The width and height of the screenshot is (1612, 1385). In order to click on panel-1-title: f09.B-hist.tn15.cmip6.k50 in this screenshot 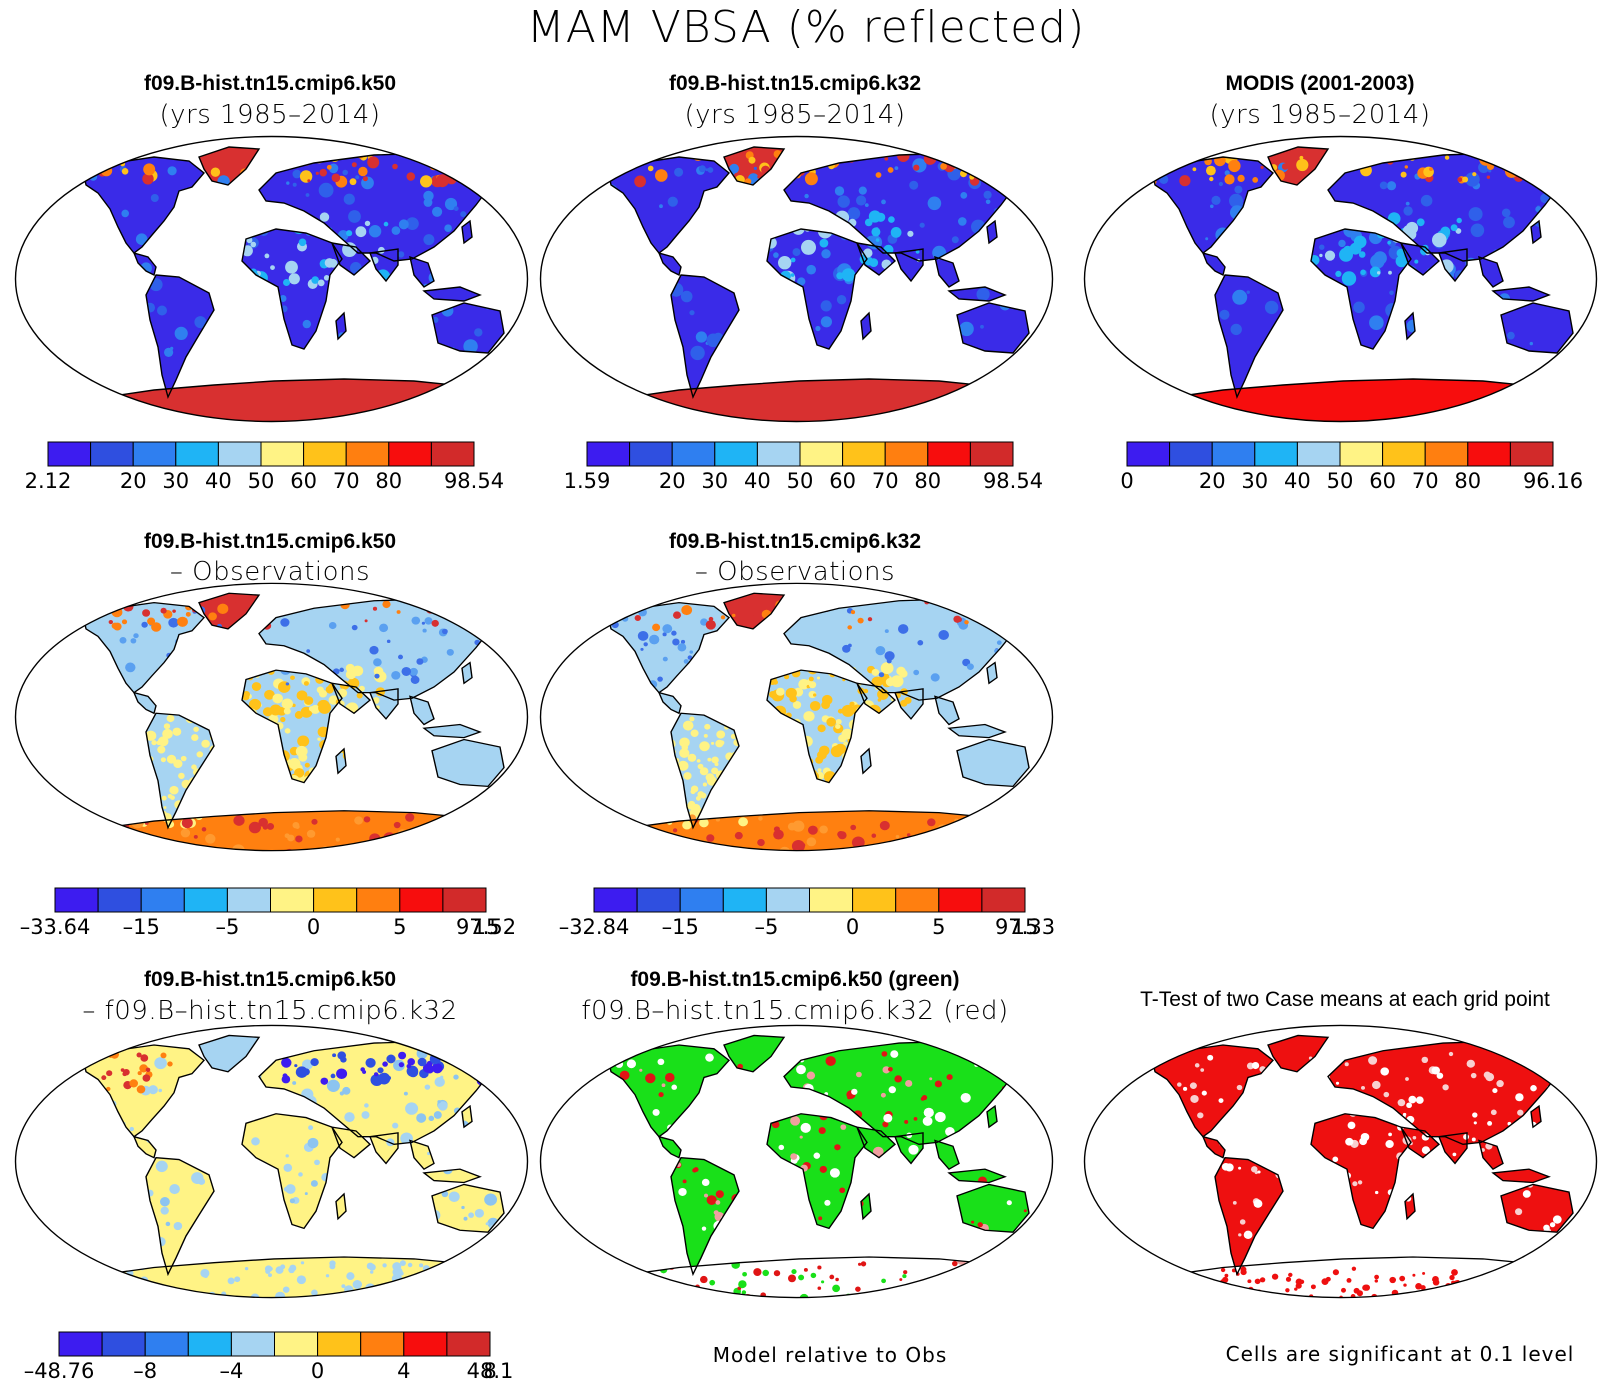, I will do `click(270, 83)`.